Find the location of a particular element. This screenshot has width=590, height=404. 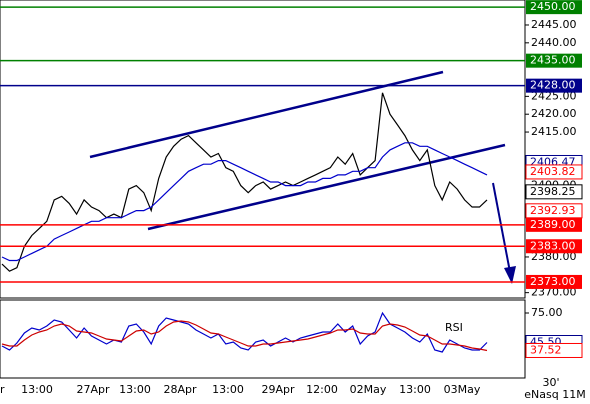

rsi-label: RSI is located at coordinates (454, 327).